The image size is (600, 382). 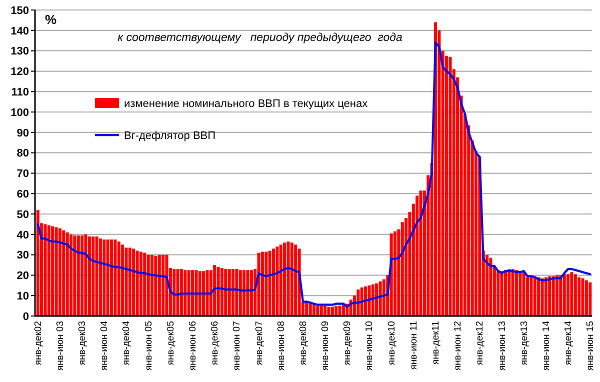 I want to click on x-tick-label: янв-дек08, so click(x=303, y=343).